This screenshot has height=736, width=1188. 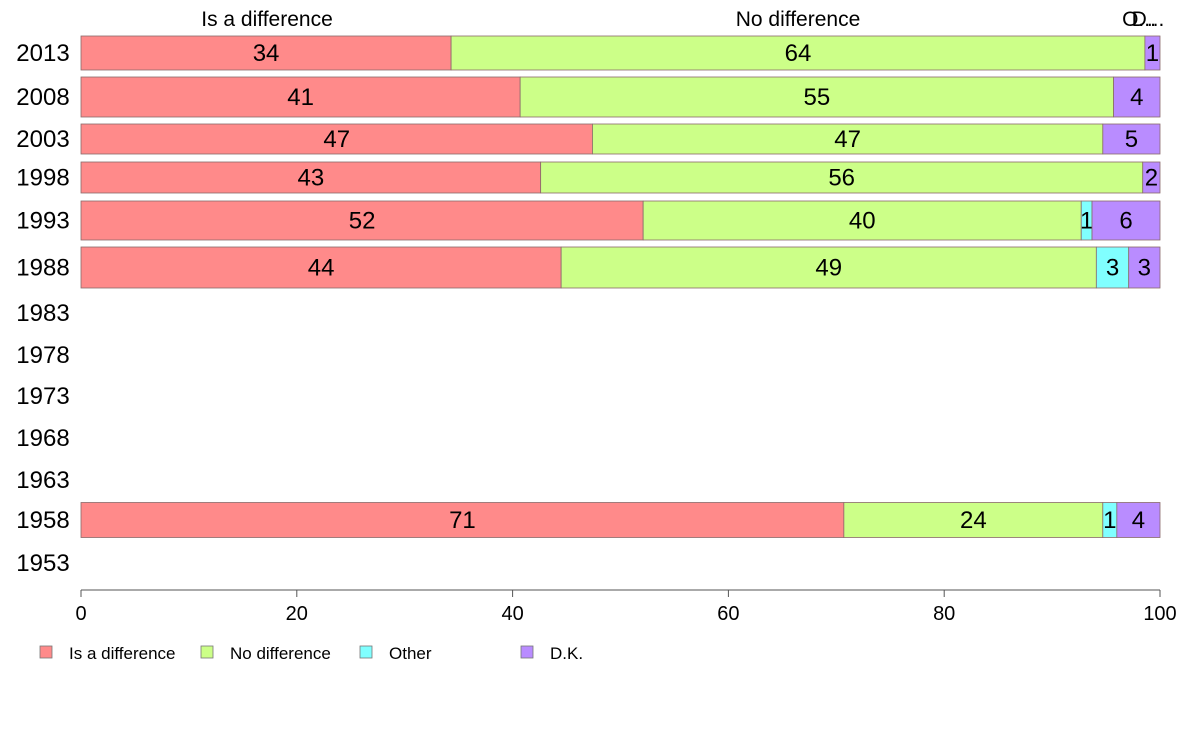 What do you see at coordinates (42, 355) in the screenshot?
I see `y-tick-label: 1978` at bounding box center [42, 355].